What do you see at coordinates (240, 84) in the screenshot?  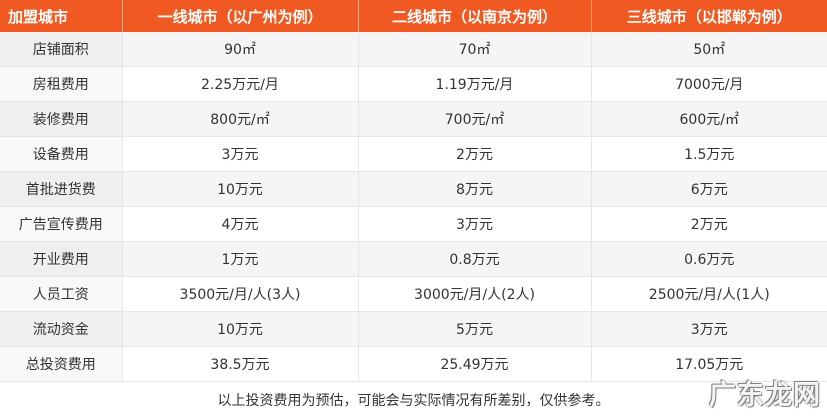 I see `table-cell: 2.25万元/月` at bounding box center [240, 84].